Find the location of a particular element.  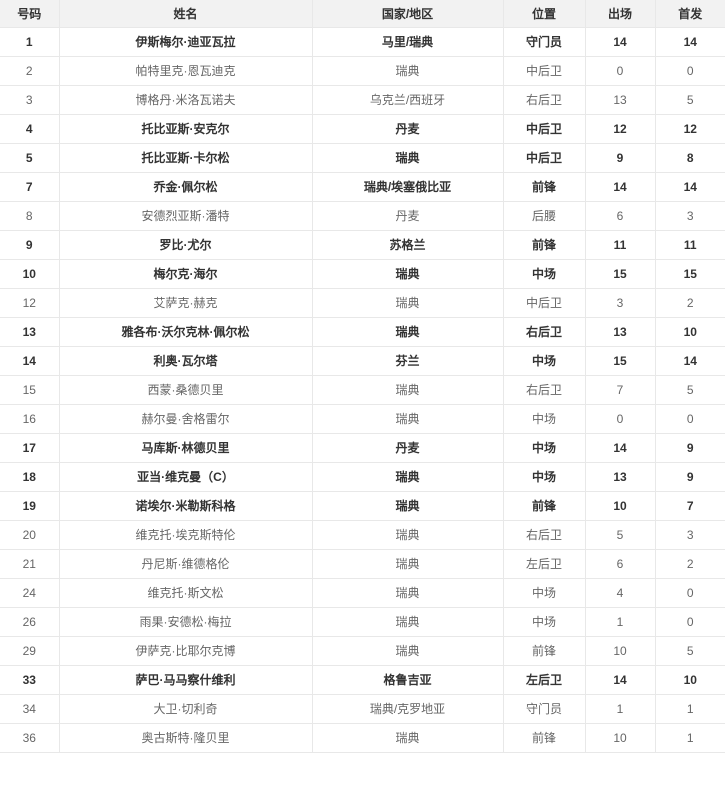

player-number-cell: 3 is located at coordinates (30, 100).